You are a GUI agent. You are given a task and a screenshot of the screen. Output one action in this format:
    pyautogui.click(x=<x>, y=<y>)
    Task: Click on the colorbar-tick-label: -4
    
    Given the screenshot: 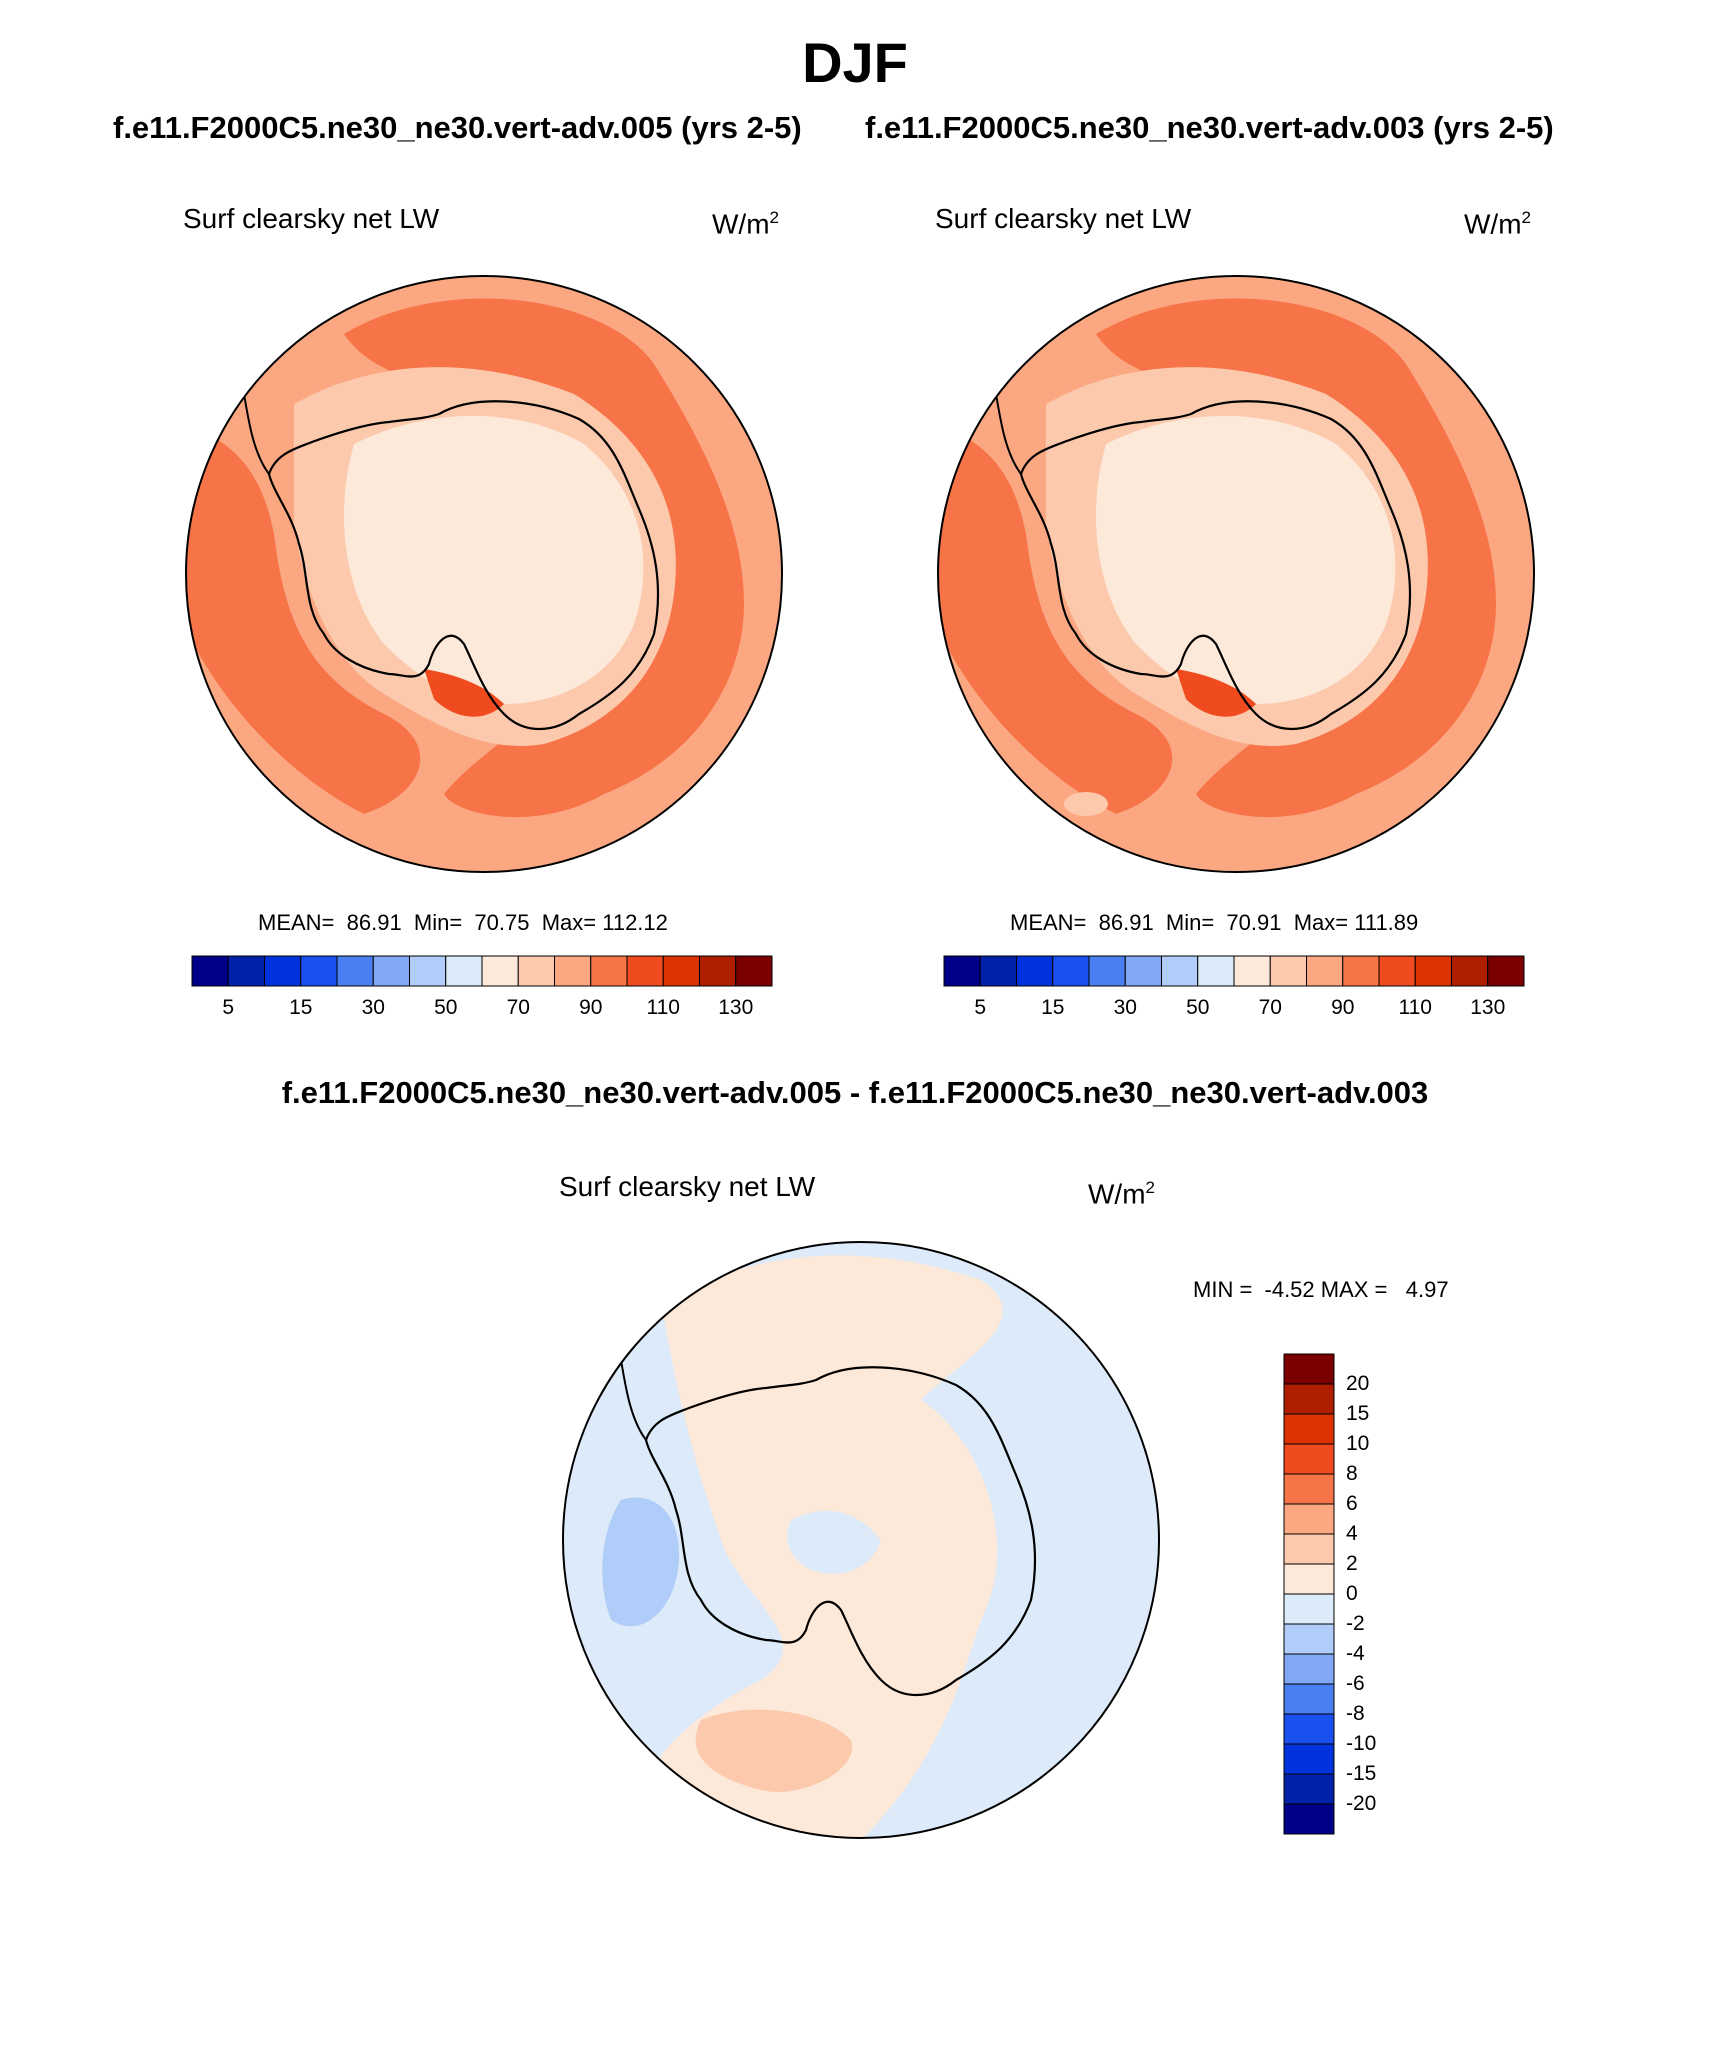 What is the action you would take?
    pyautogui.click(x=1355, y=1653)
    